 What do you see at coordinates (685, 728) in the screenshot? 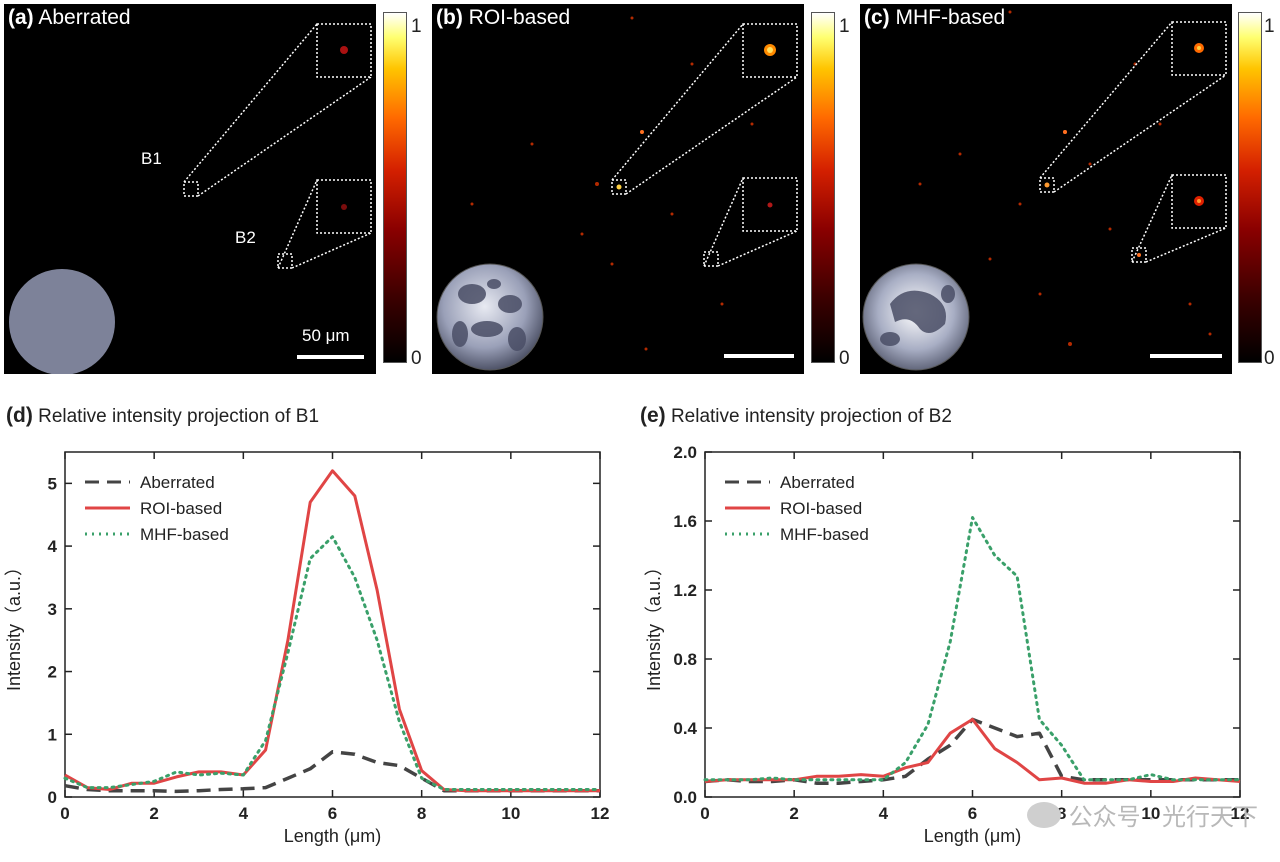
I see `y-tick-label: 0.4` at bounding box center [685, 728].